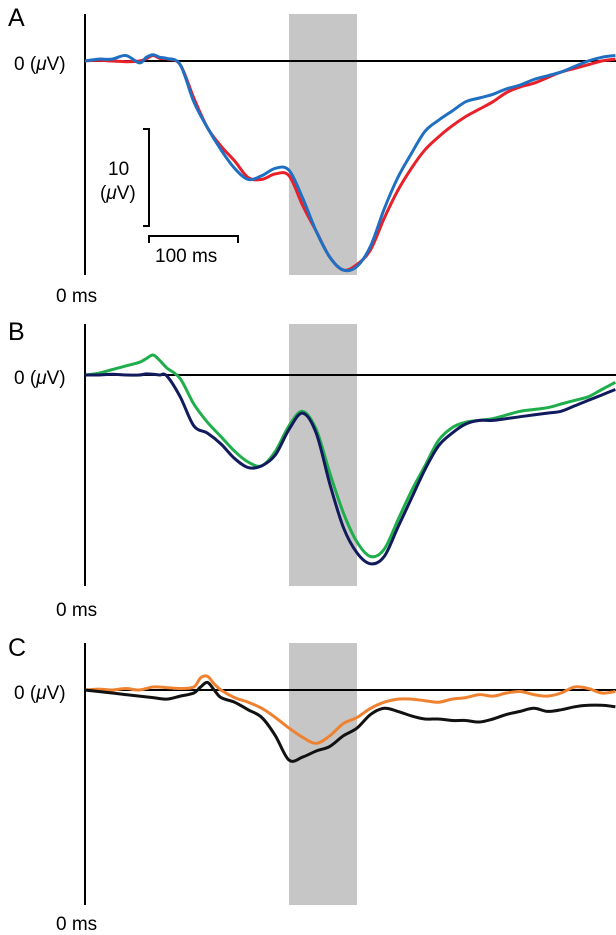  What do you see at coordinates (16, 18) in the screenshot?
I see `panel-letter: A` at bounding box center [16, 18].